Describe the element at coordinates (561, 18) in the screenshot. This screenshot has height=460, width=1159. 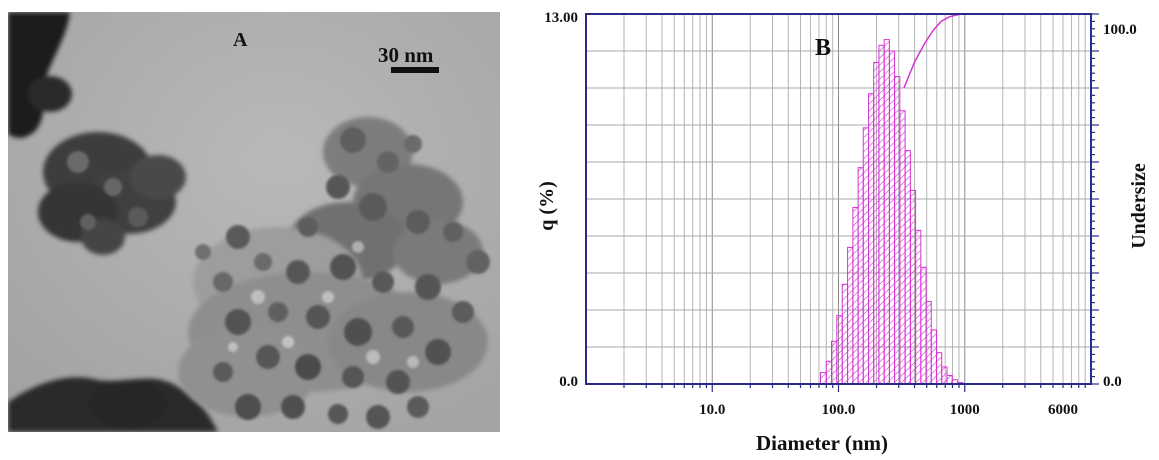
I see `y-tick-label: 13.00` at that location.